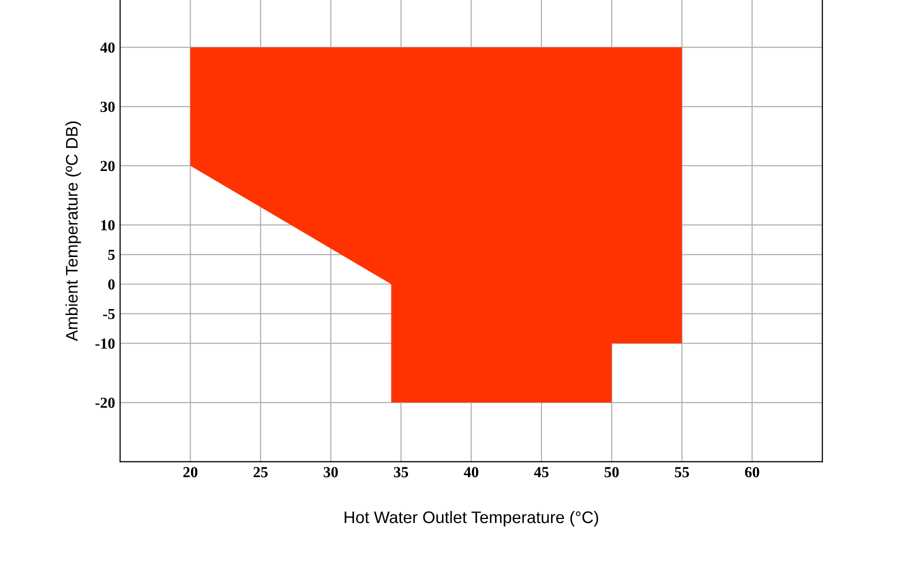 The image size is (924, 570). I want to click on y-tick-label: 20, so click(107, 166).